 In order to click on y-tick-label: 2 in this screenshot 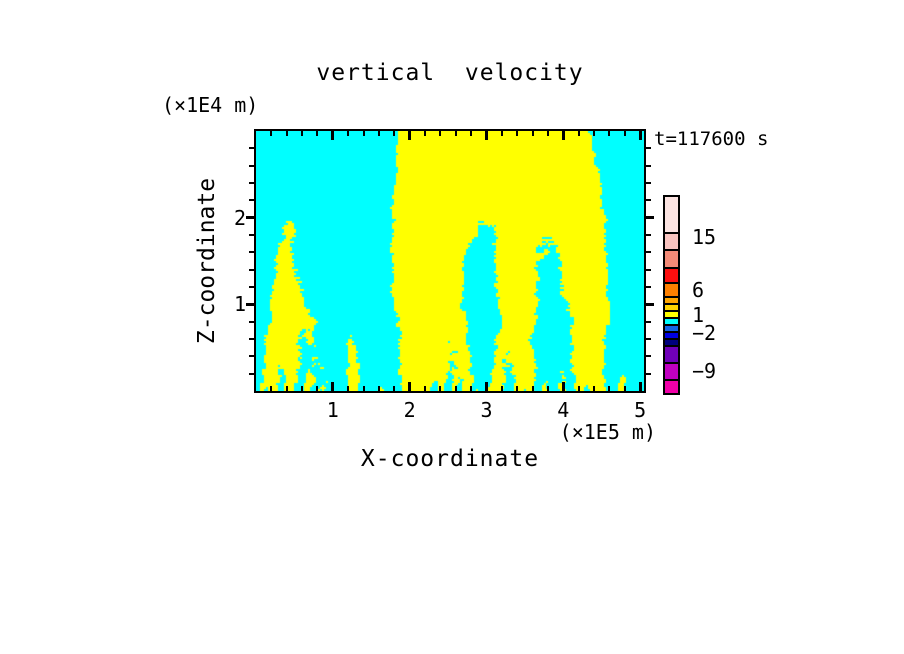, I will do `click(239, 217)`.